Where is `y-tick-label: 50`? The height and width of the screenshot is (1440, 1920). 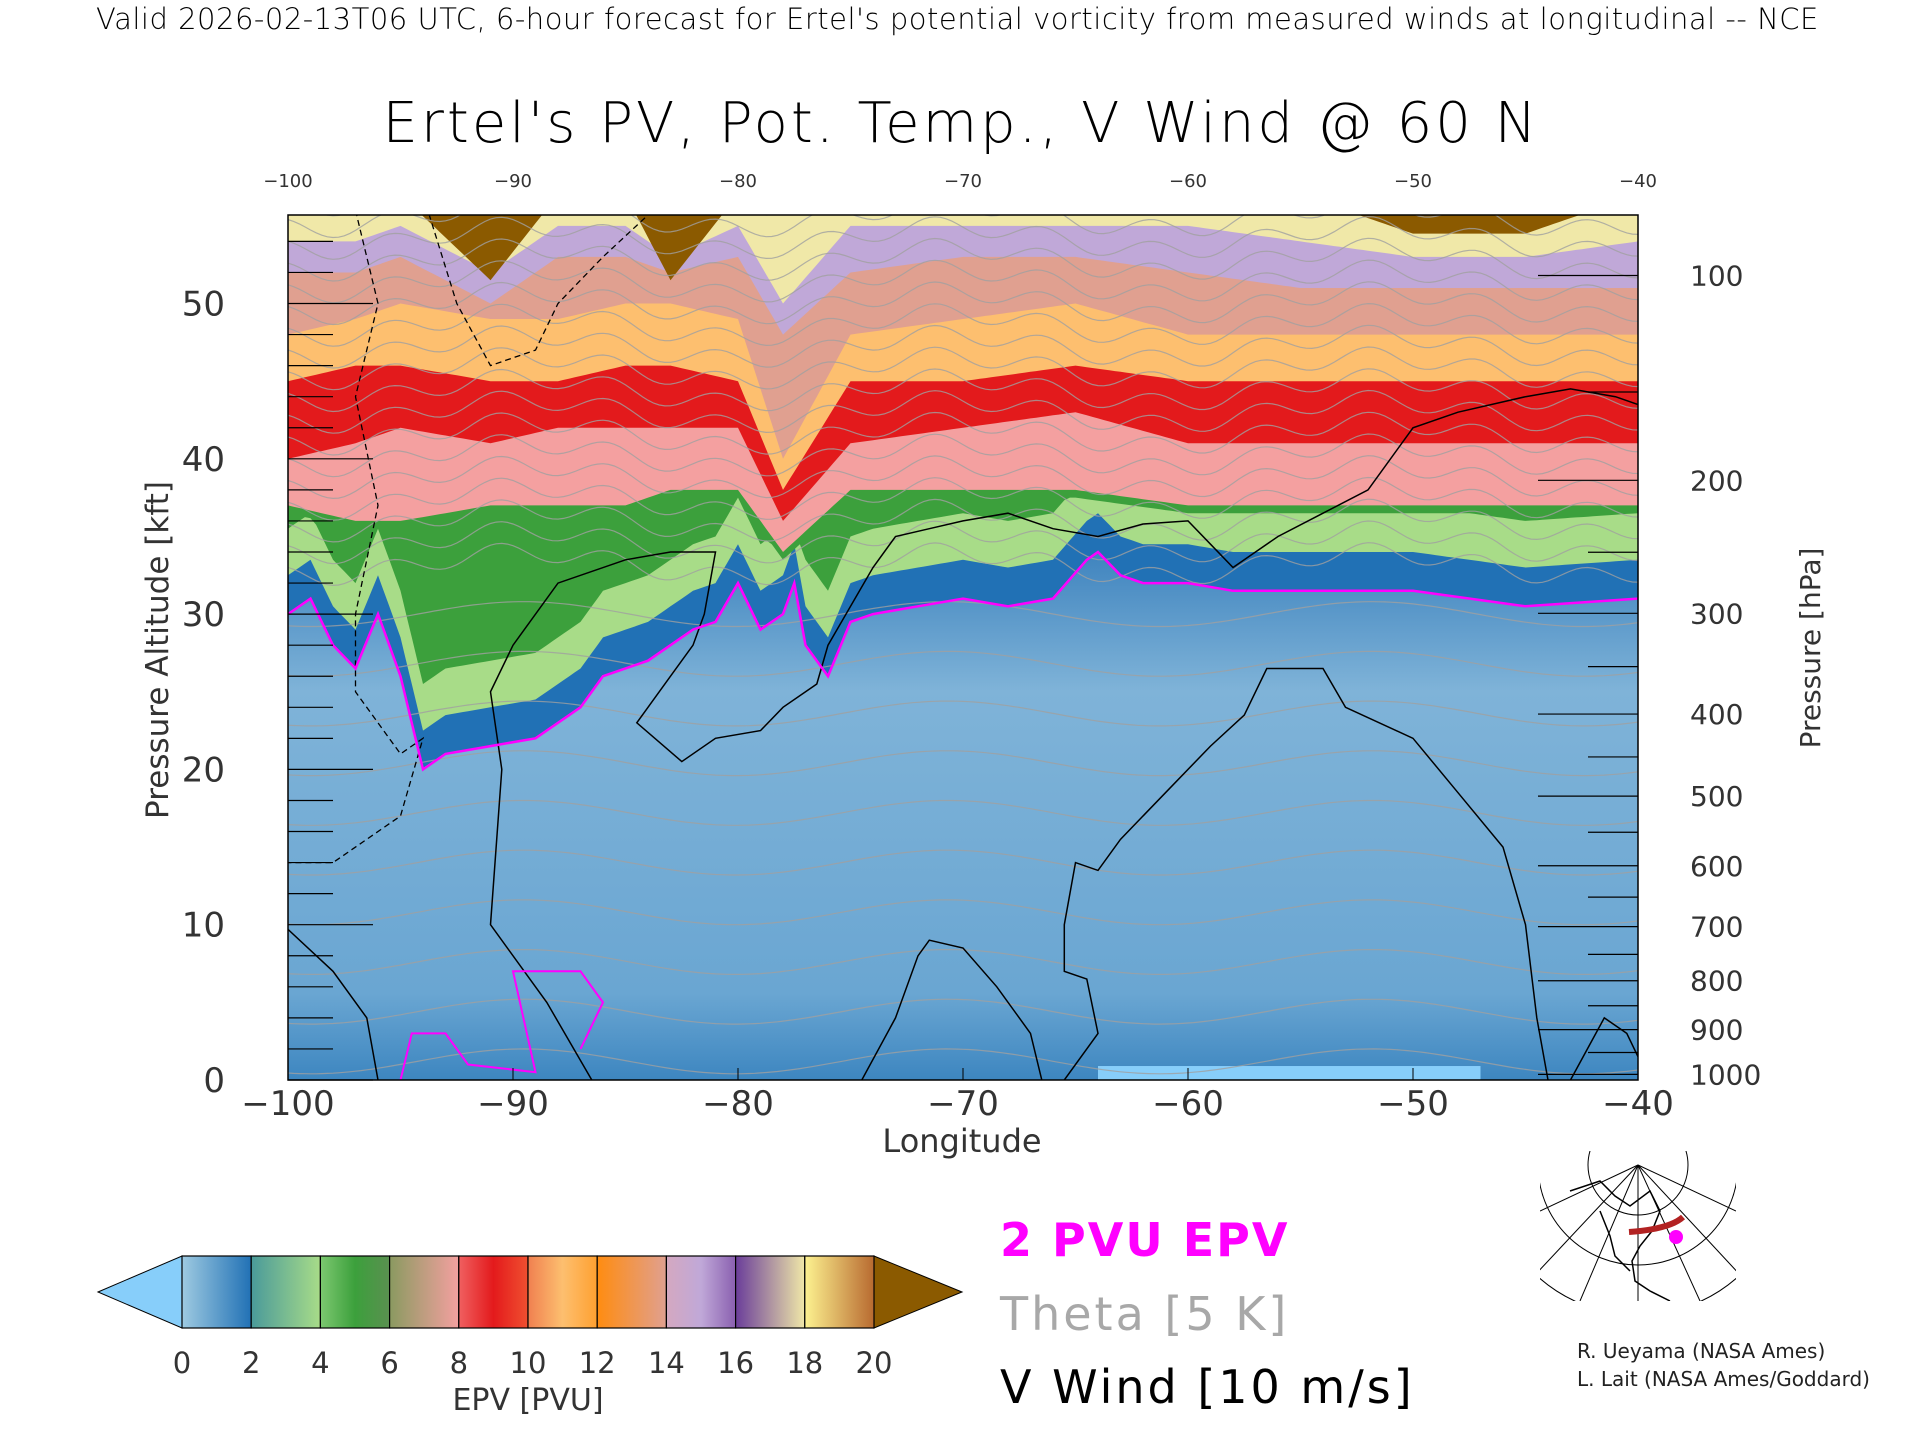 y-tick-label: 50 is located at coordinates (203, 305).